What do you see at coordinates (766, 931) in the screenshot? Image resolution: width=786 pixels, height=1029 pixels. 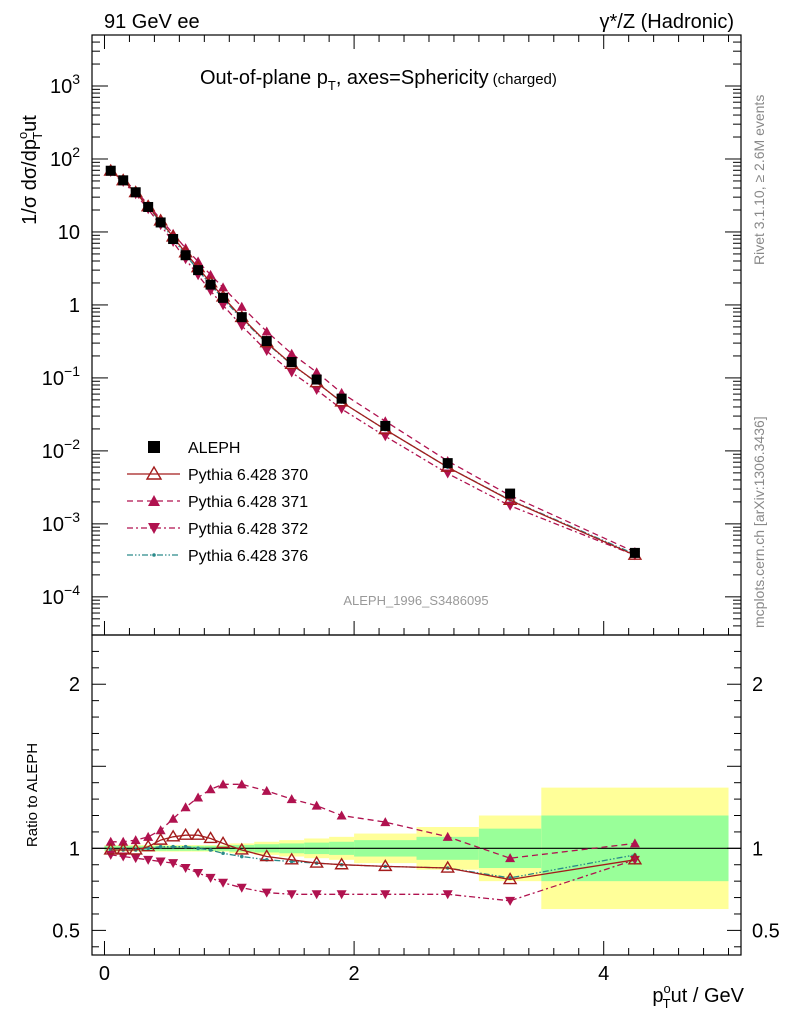 I see `ratio-tick-label-right: 0.5` at bounding box center [766, 931].